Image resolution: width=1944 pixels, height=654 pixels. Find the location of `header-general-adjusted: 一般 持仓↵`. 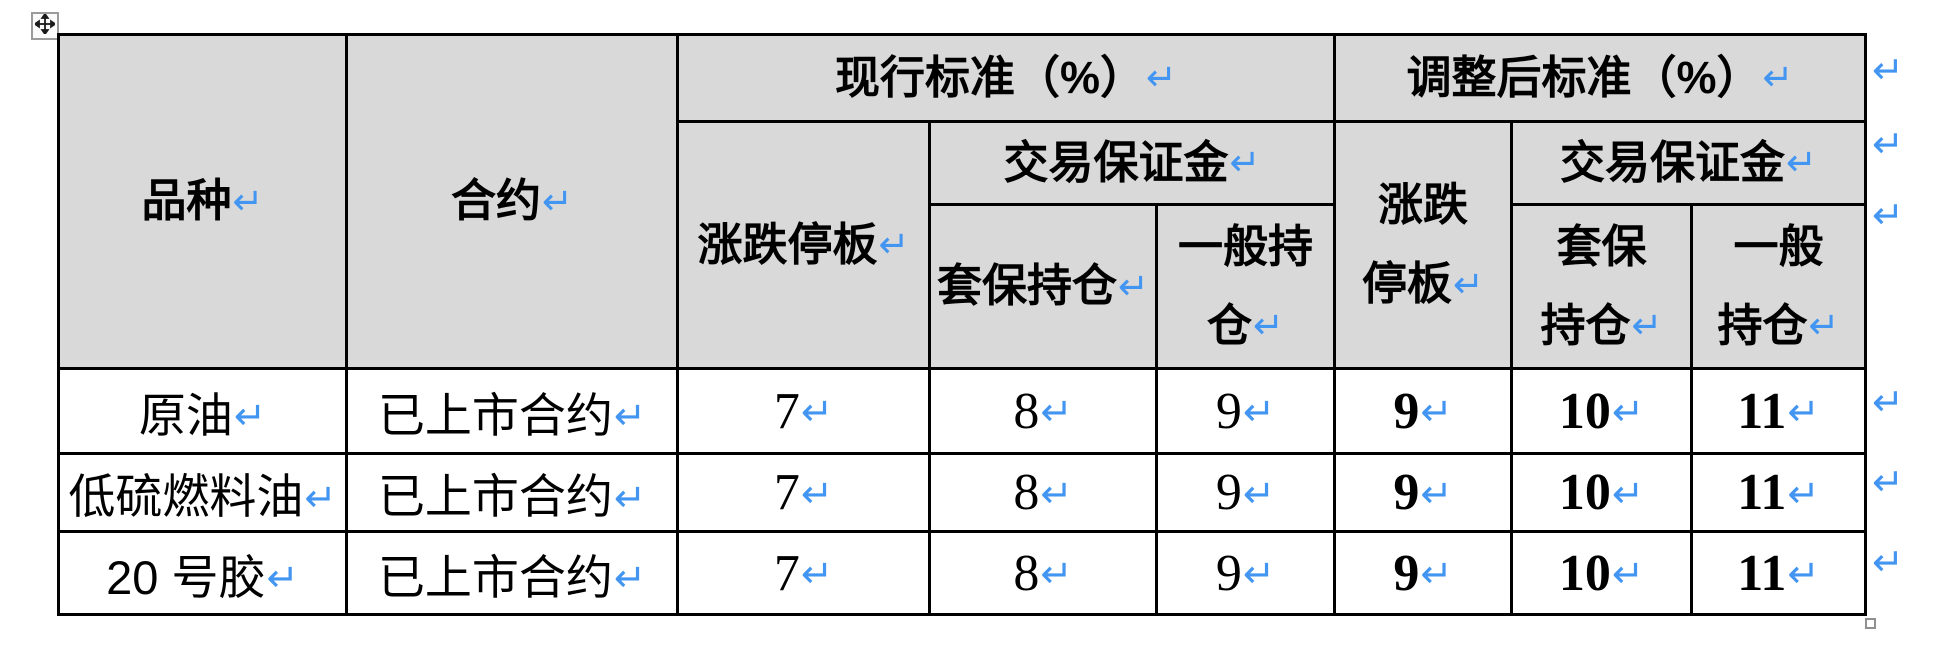

header-general-adjusted: 一般 持仓↵ is located at coordinates (1780, 288).